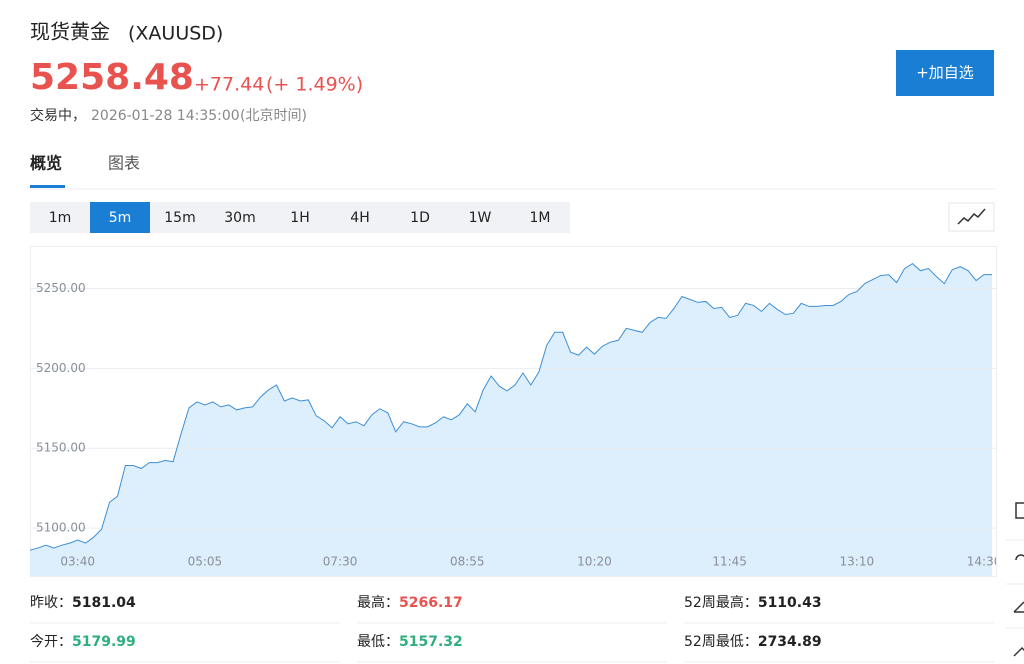 The width and height of the screenshot is (1024, 664). I want to click on stat-label: 最高：, so click(378, 602).